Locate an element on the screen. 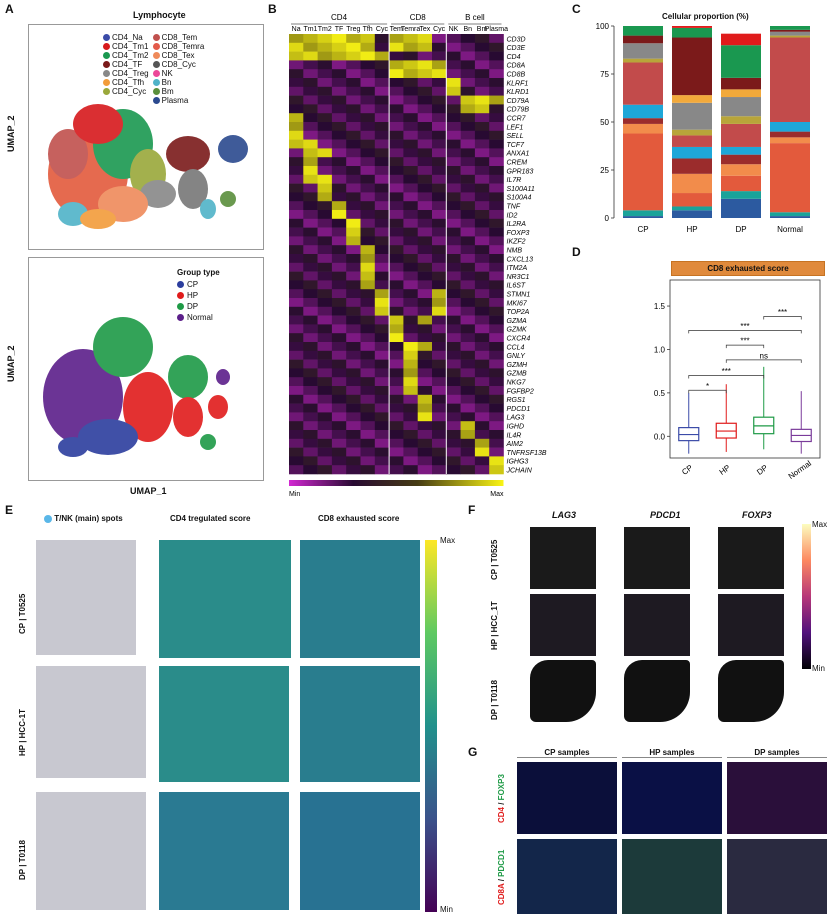 This screenshot has height=919, width=831. heatmap-gene-label: ANXA1 is located at coordinates (518, 154).